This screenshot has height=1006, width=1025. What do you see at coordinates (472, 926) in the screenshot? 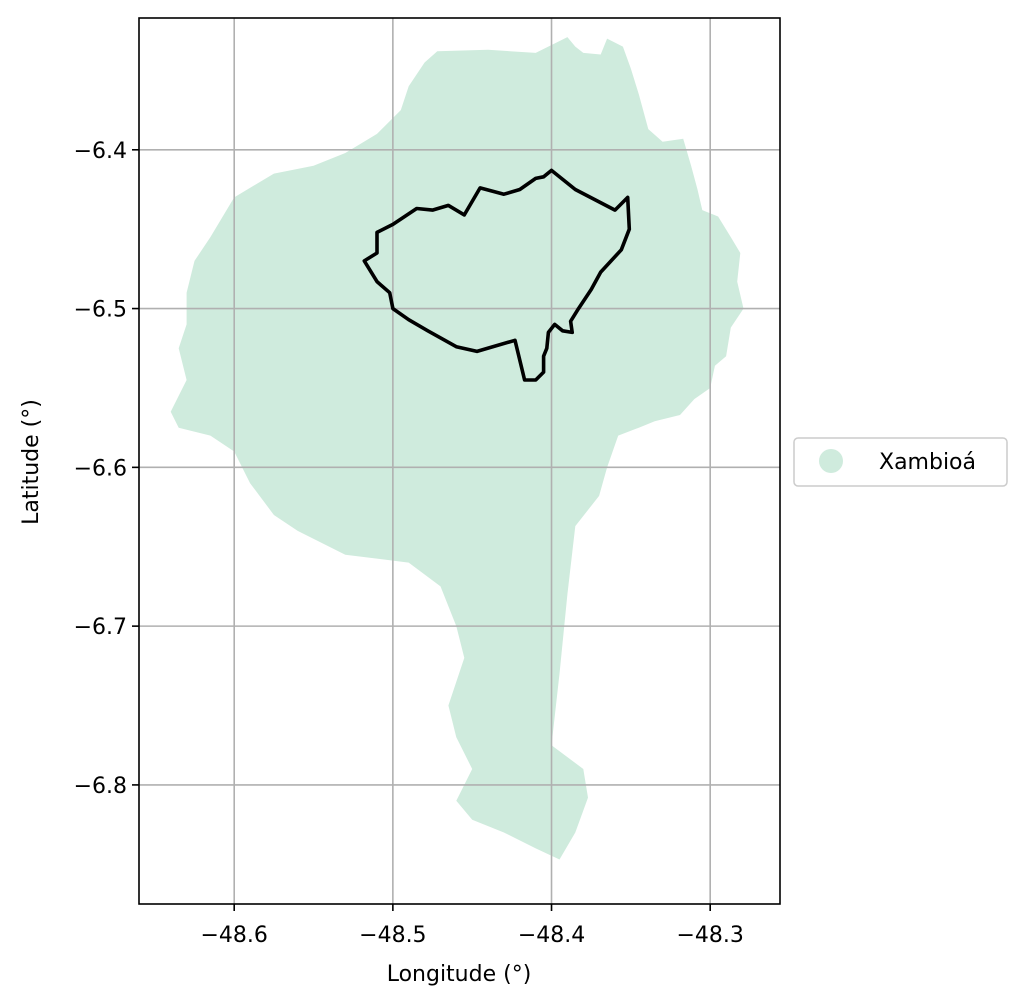
I see `x-axis-ticks: −48.6 −48.5 −48.4 −48.3` at bounding box center [472, 926].